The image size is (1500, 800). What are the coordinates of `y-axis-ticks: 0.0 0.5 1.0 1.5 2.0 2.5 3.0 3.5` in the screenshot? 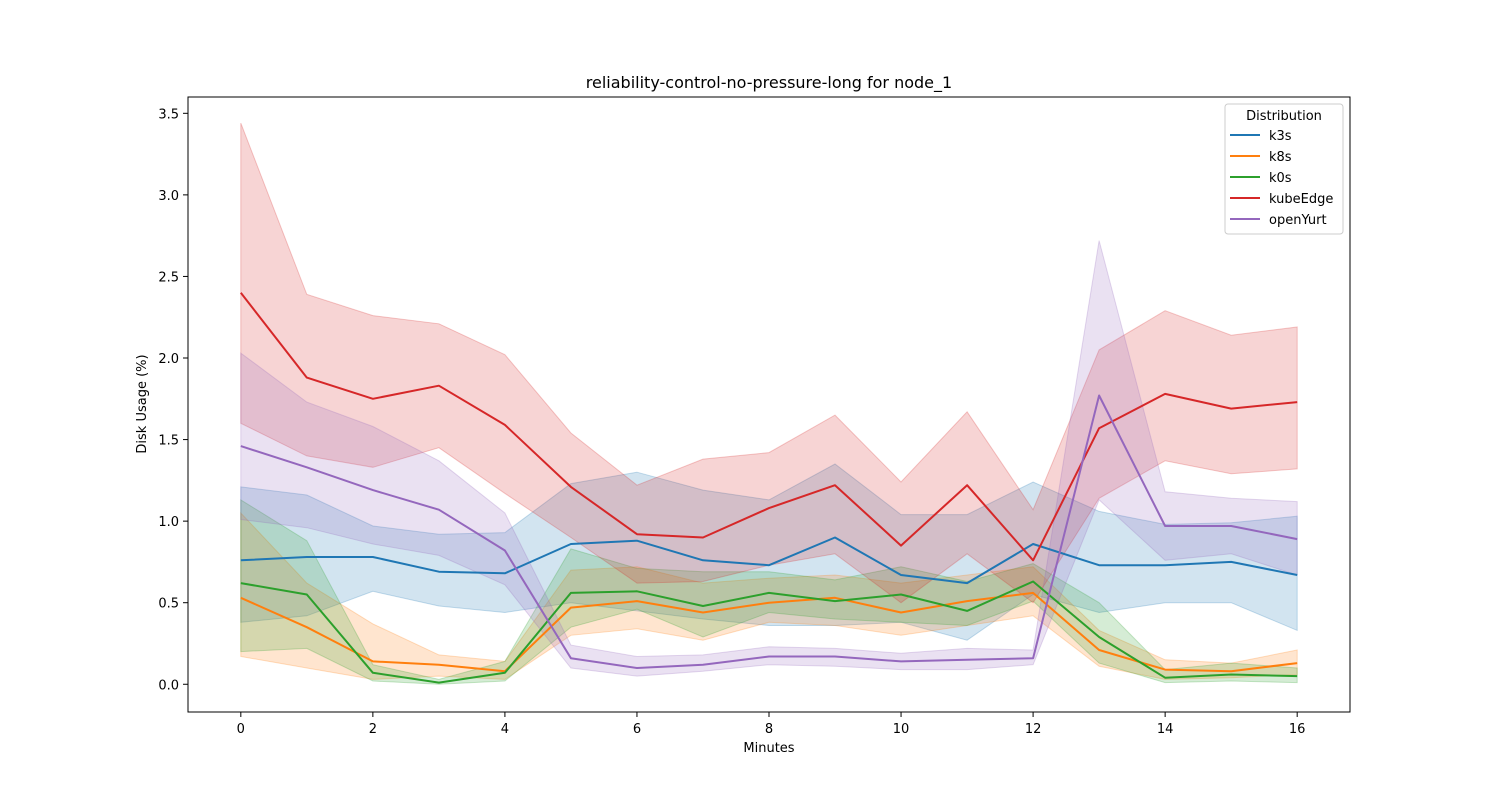 It's located at (173, 400).